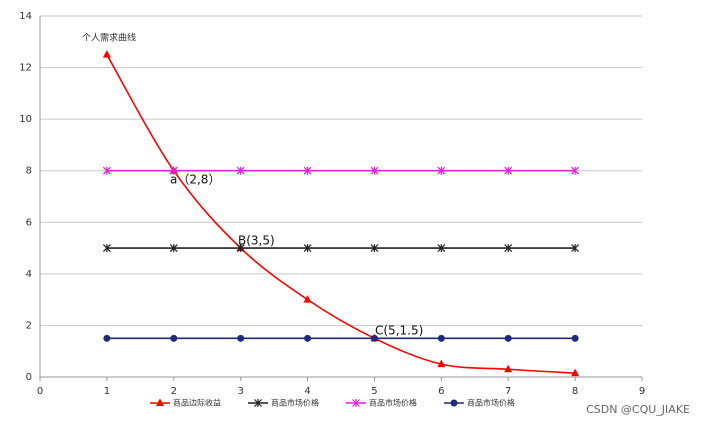  Describe the element at coordinates (374, 391) in the screenshot. I see `x-tick-label: 5` at that location.